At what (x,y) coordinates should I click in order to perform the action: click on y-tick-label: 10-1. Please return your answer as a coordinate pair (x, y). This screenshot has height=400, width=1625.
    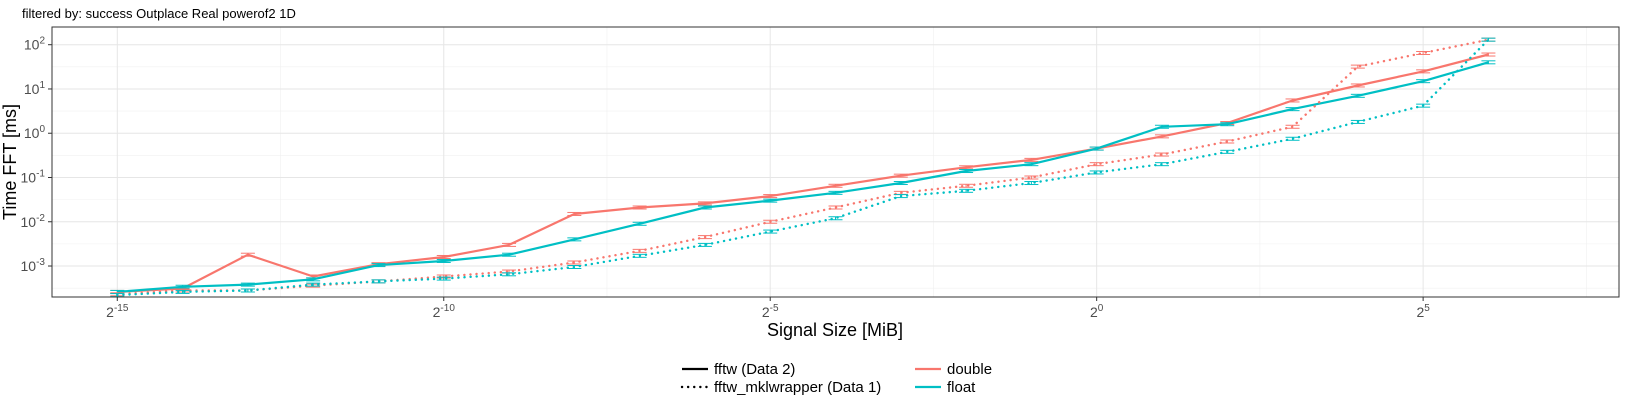
    Looking at the image, I should click on (33, 176).